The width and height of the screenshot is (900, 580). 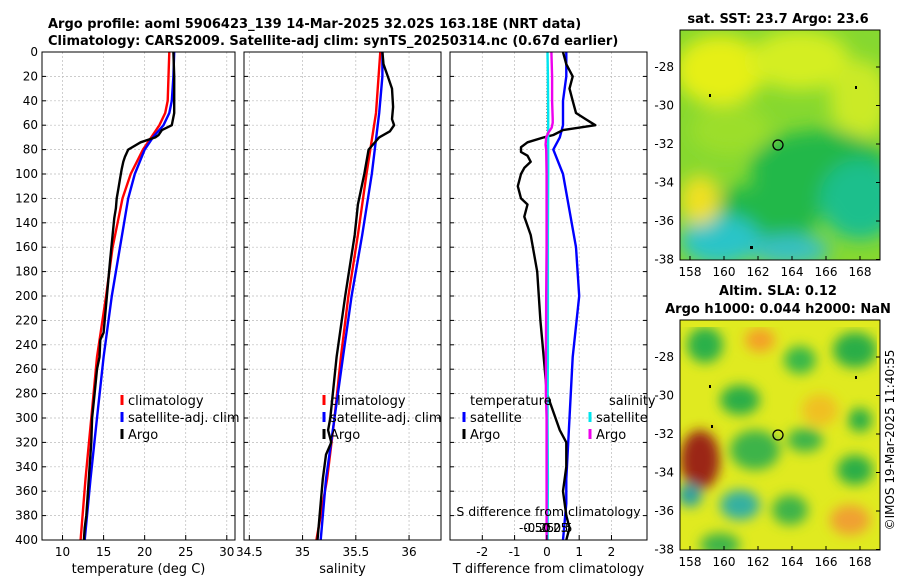 I want to click on legend-label: climatology, so click(x=368, y=401).